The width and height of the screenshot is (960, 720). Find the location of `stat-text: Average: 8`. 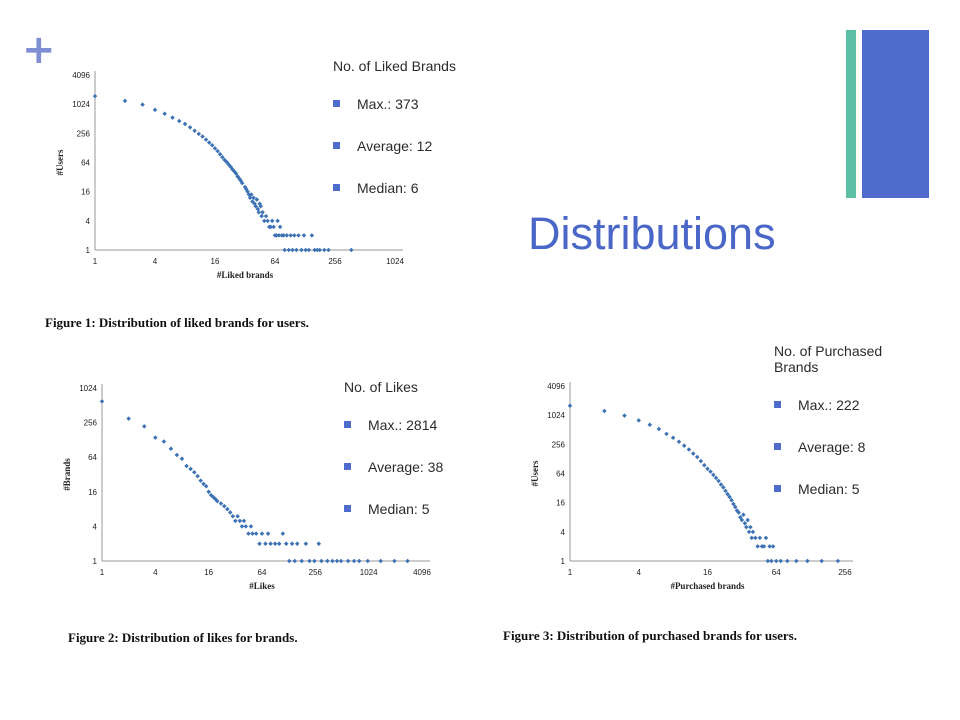

stat-text: Average: 8 is located at coordinates (832, 447).